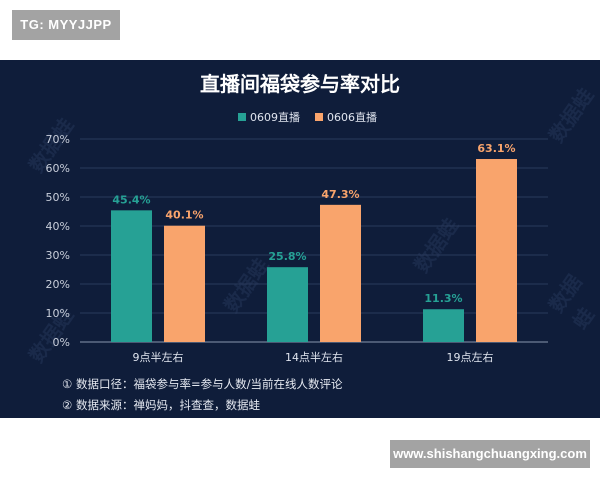 The height and width of the screenshot is (480, 600). I want to click on data-label: 40.1%, so click(184, 215).